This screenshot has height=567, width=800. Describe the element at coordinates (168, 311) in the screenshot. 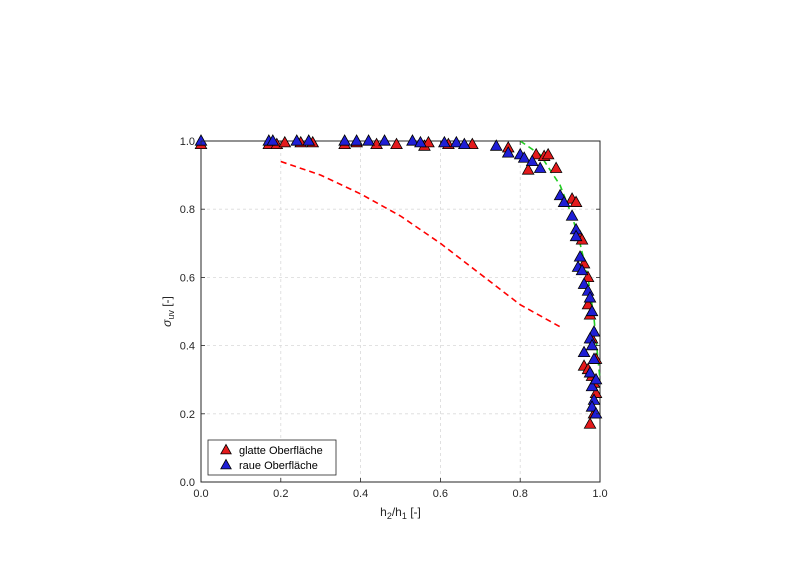

I see `y-axis-label: σuv [-]` at that location.